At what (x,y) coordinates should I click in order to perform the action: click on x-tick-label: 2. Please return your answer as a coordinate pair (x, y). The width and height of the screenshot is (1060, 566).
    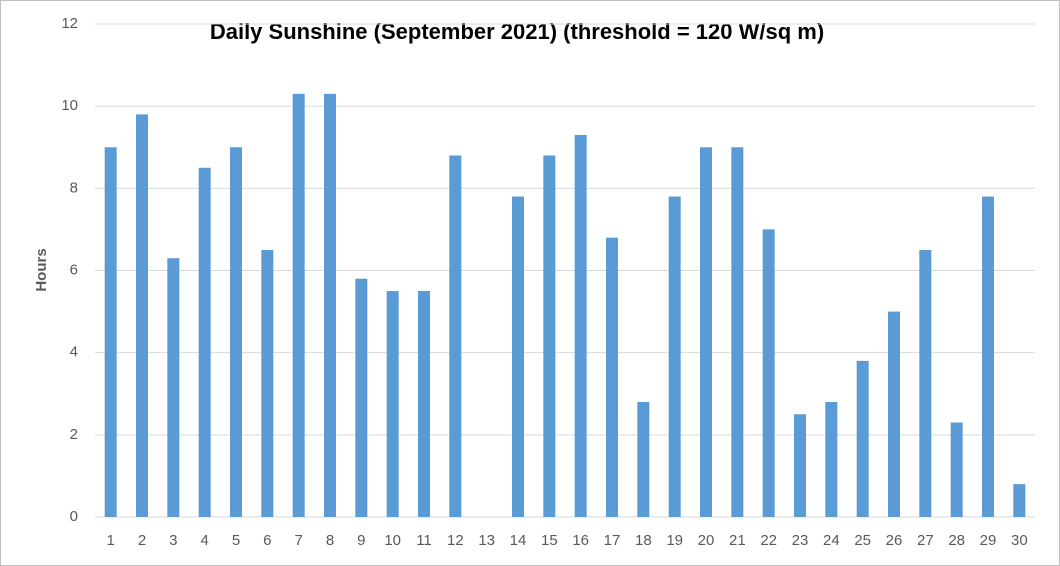
    Looking at the image, I should click on (142, 540).